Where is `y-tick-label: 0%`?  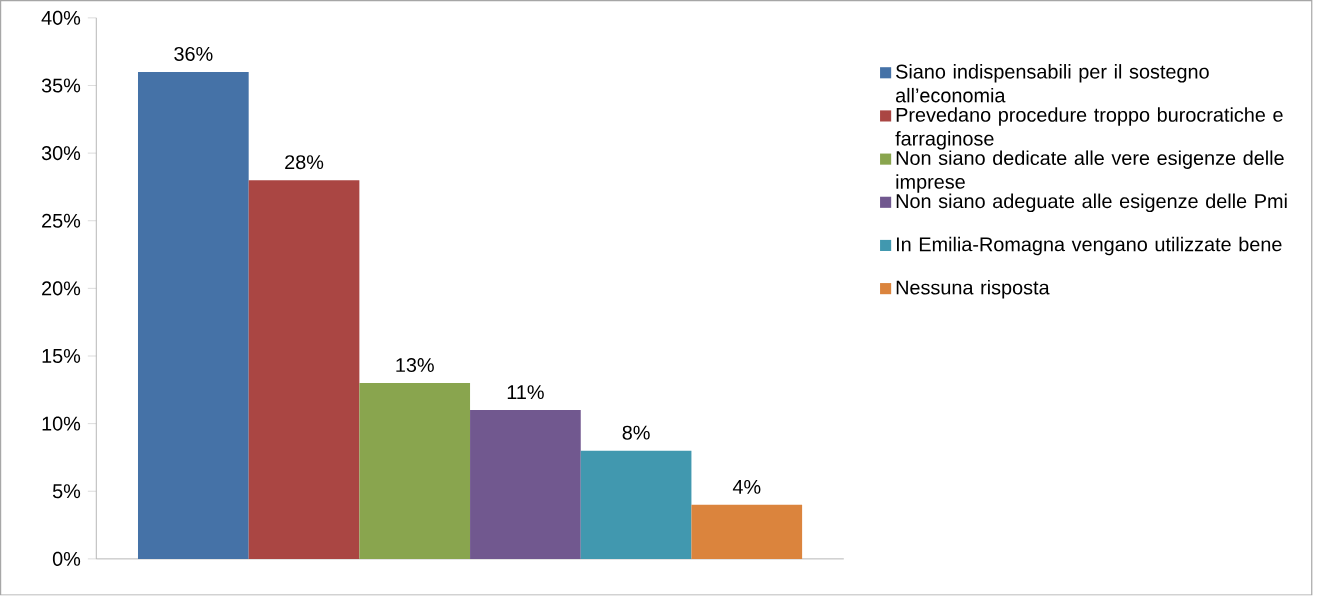
y-tick-label: 0% is located at coordinates (66, 559).